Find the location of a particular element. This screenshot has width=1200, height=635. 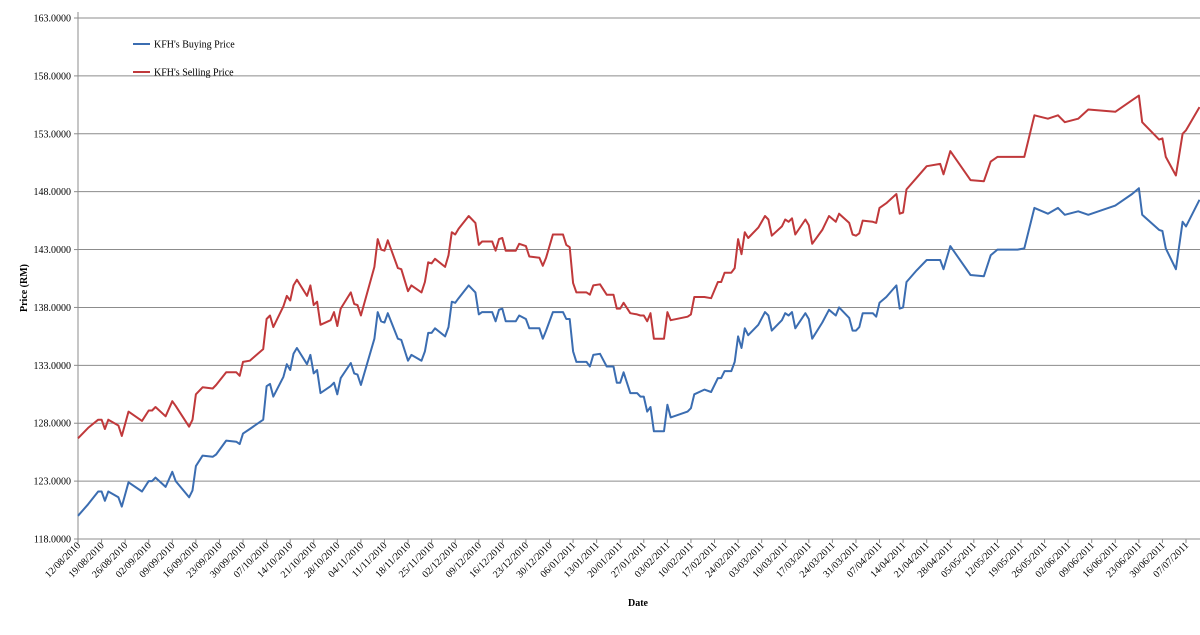

legend-label: KFH's Buying Price is located at coordinates (194, 45).